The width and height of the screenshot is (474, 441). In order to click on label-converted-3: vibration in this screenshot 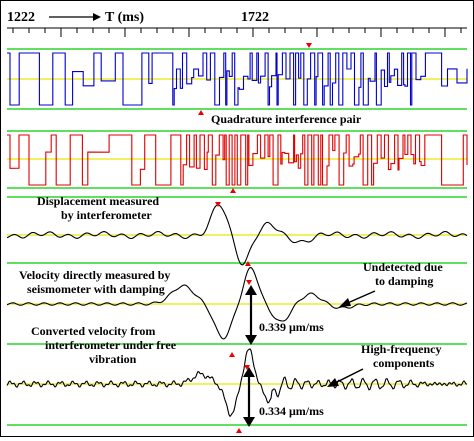, I will do `click(113, 359)`.